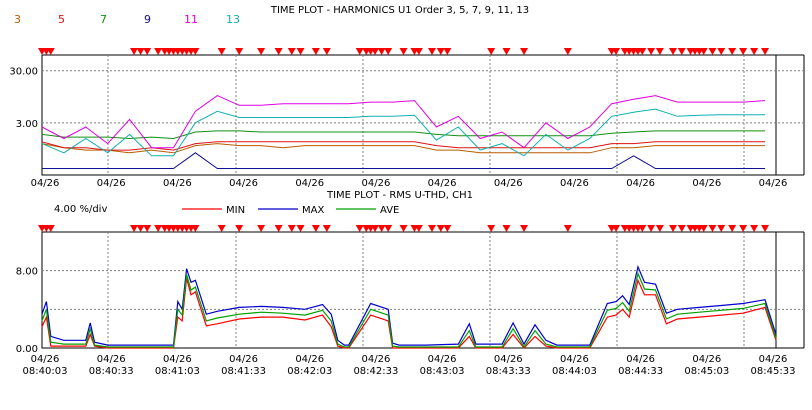 Image resolution: width=812 pixels, height=410 pixels. Describe the element at coordinates (403, 122) in the screenshot. I see `harmonic-series-11-line` at that location.